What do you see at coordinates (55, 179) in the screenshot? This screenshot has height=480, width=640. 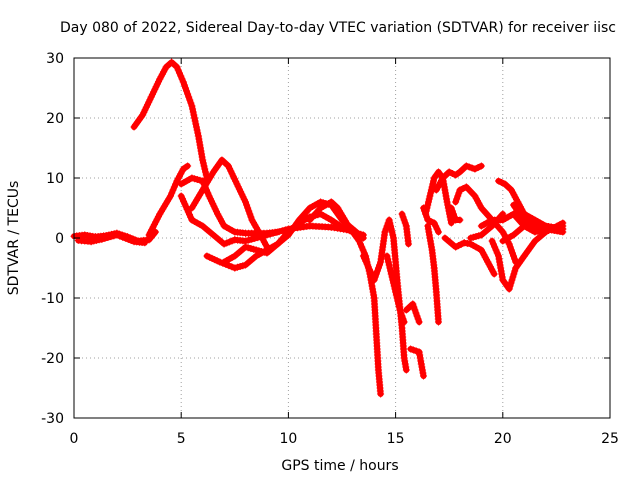 I see `y-tick-label: 10` at bounding box center [55, 179].